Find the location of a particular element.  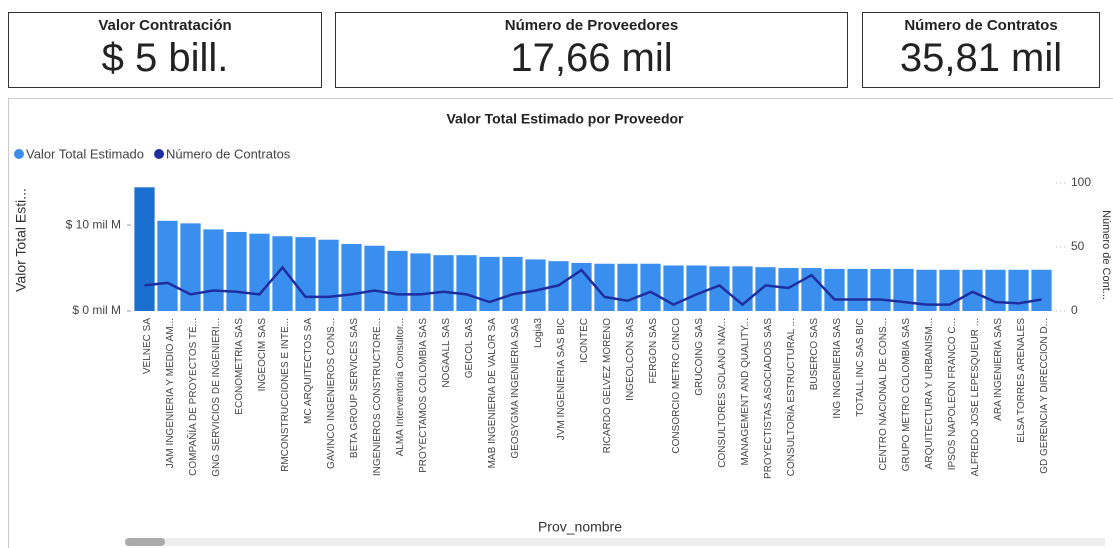

x-tick-label: PROYECTISTAS ASOCIADOS SAS is located at coordinates (768, 398).